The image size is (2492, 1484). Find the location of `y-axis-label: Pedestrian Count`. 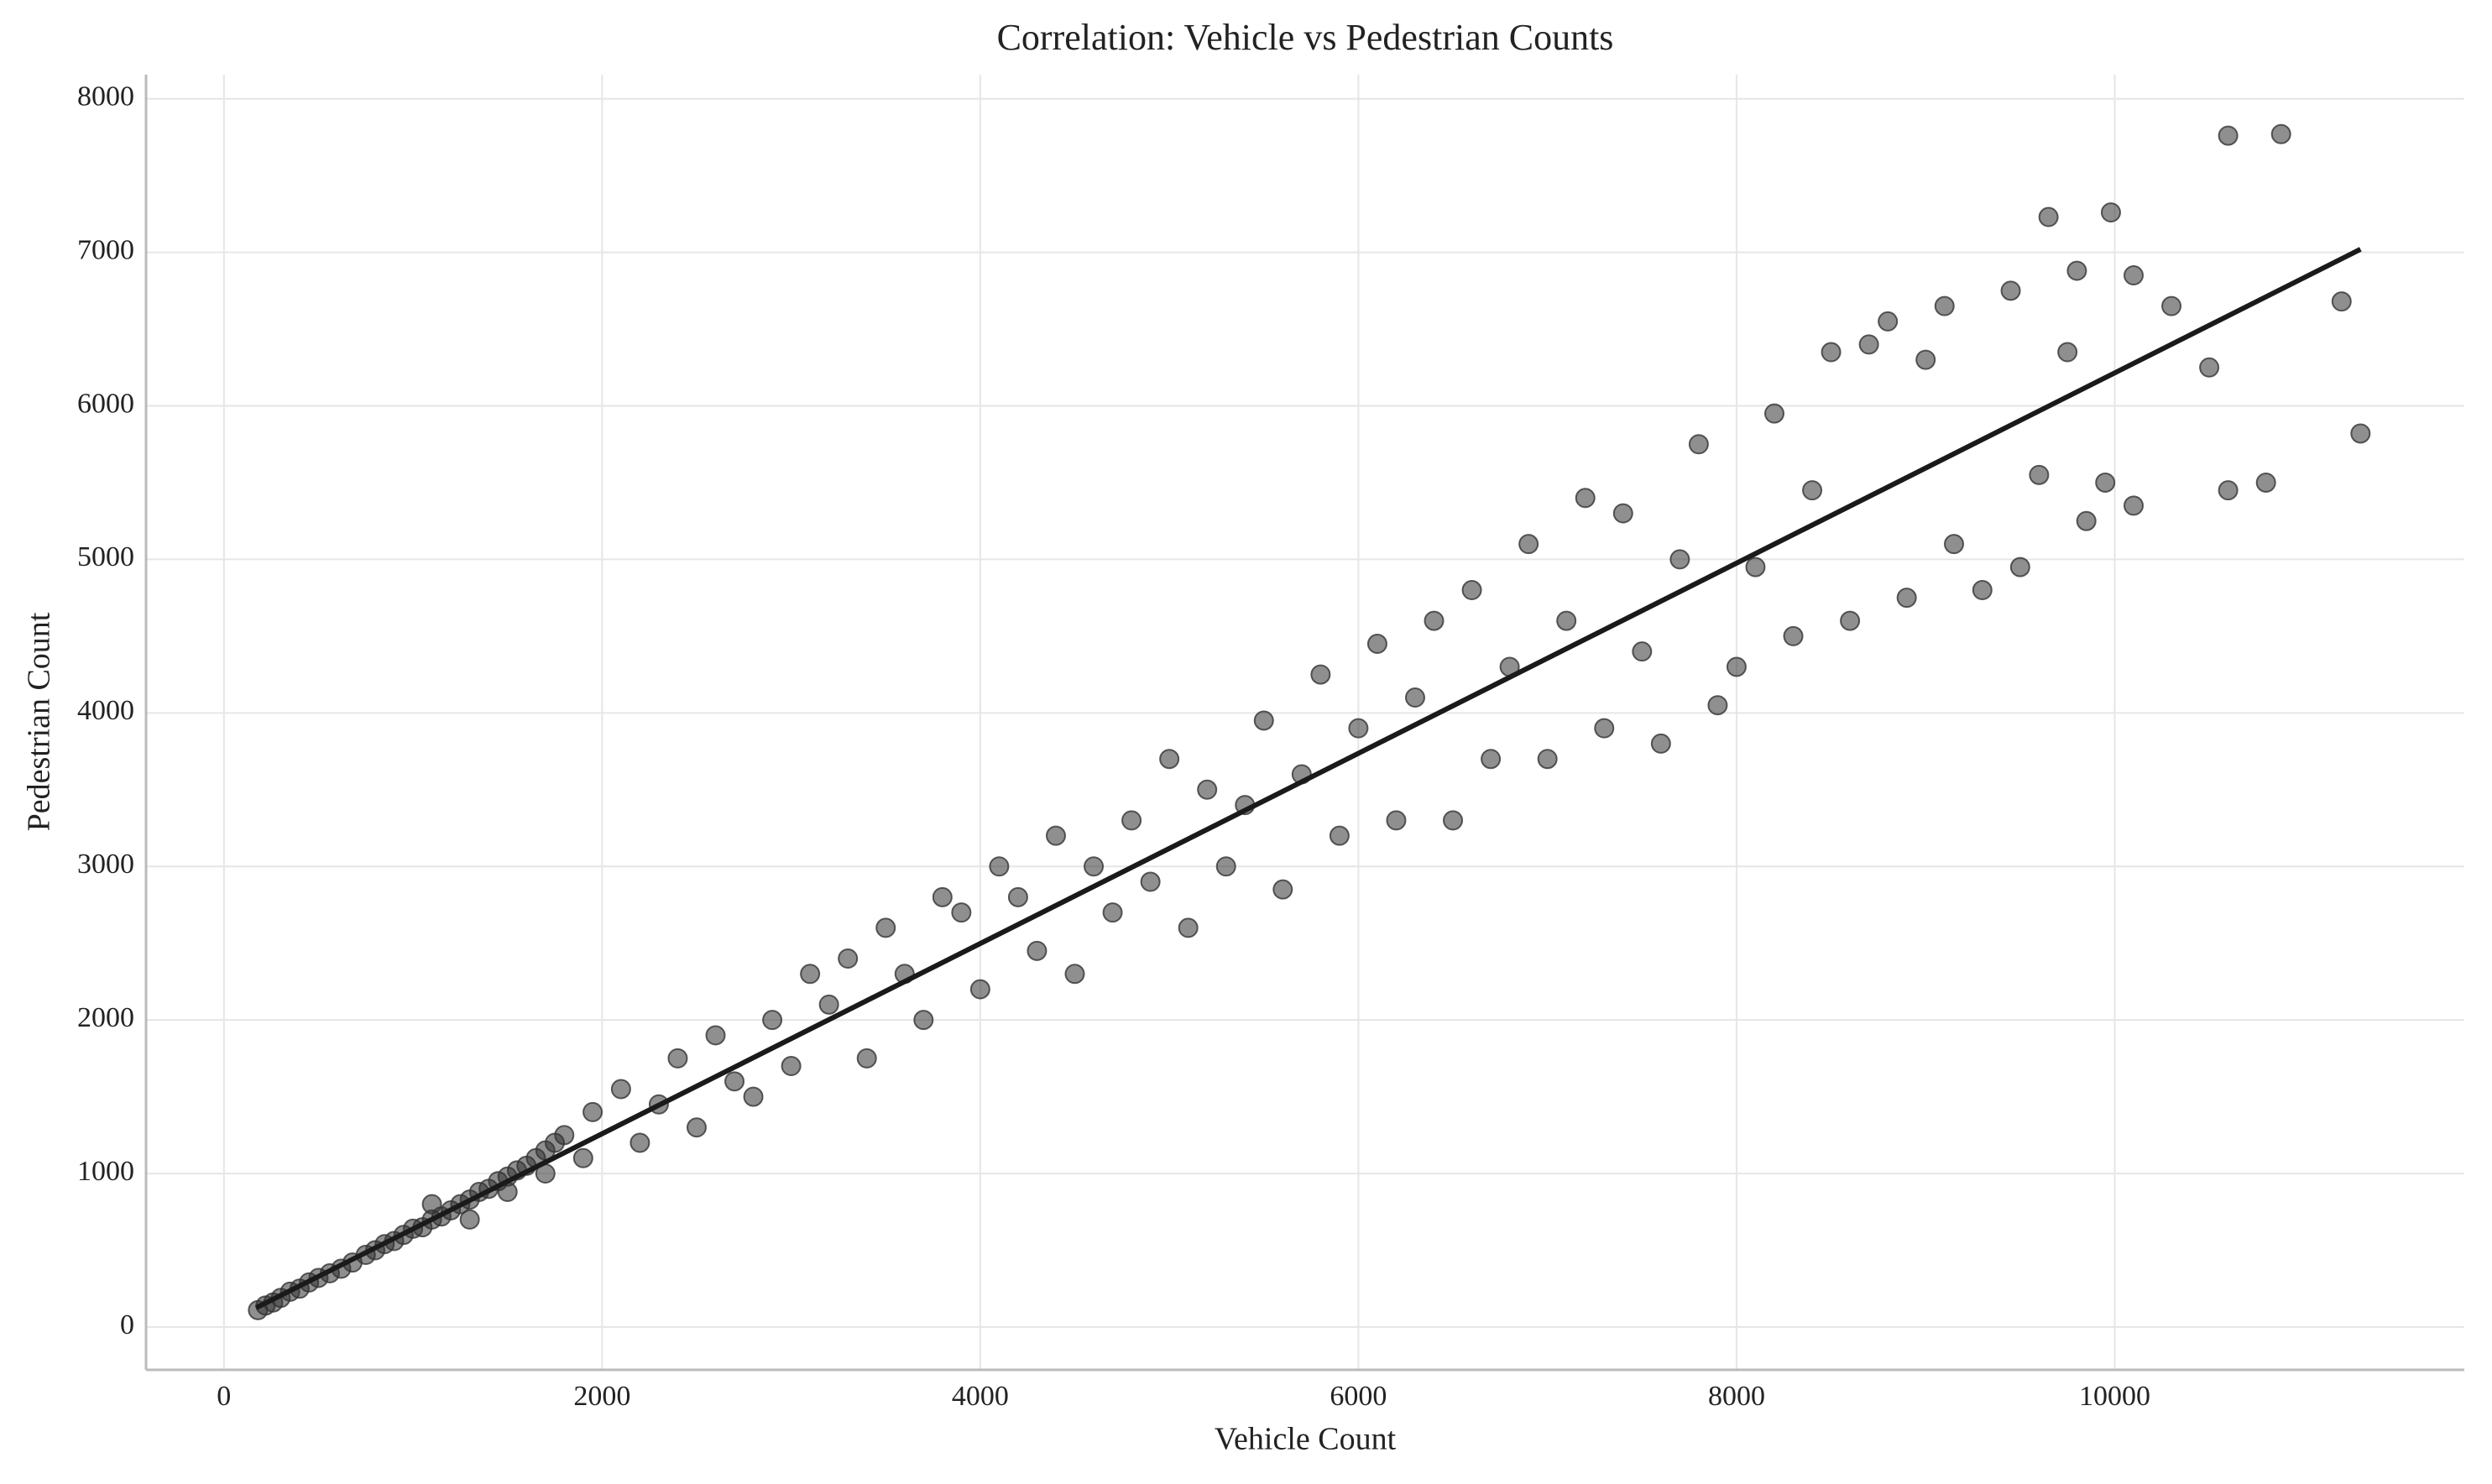

y-axis-label: Pedestrian Count is located at coordinates (39, 721).